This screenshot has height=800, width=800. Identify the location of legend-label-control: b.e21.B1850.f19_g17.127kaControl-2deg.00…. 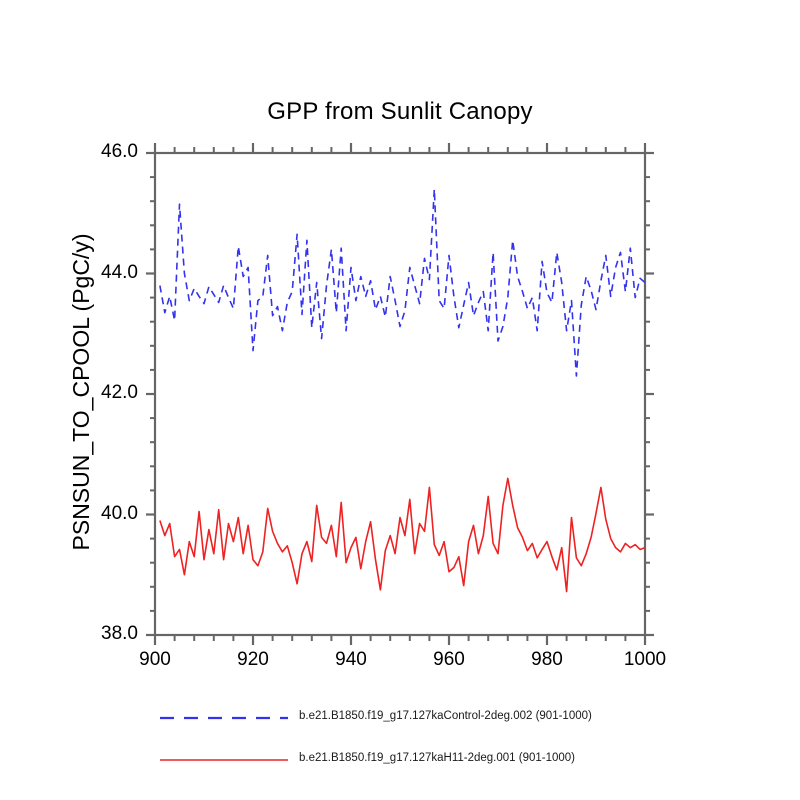
(445, 716).